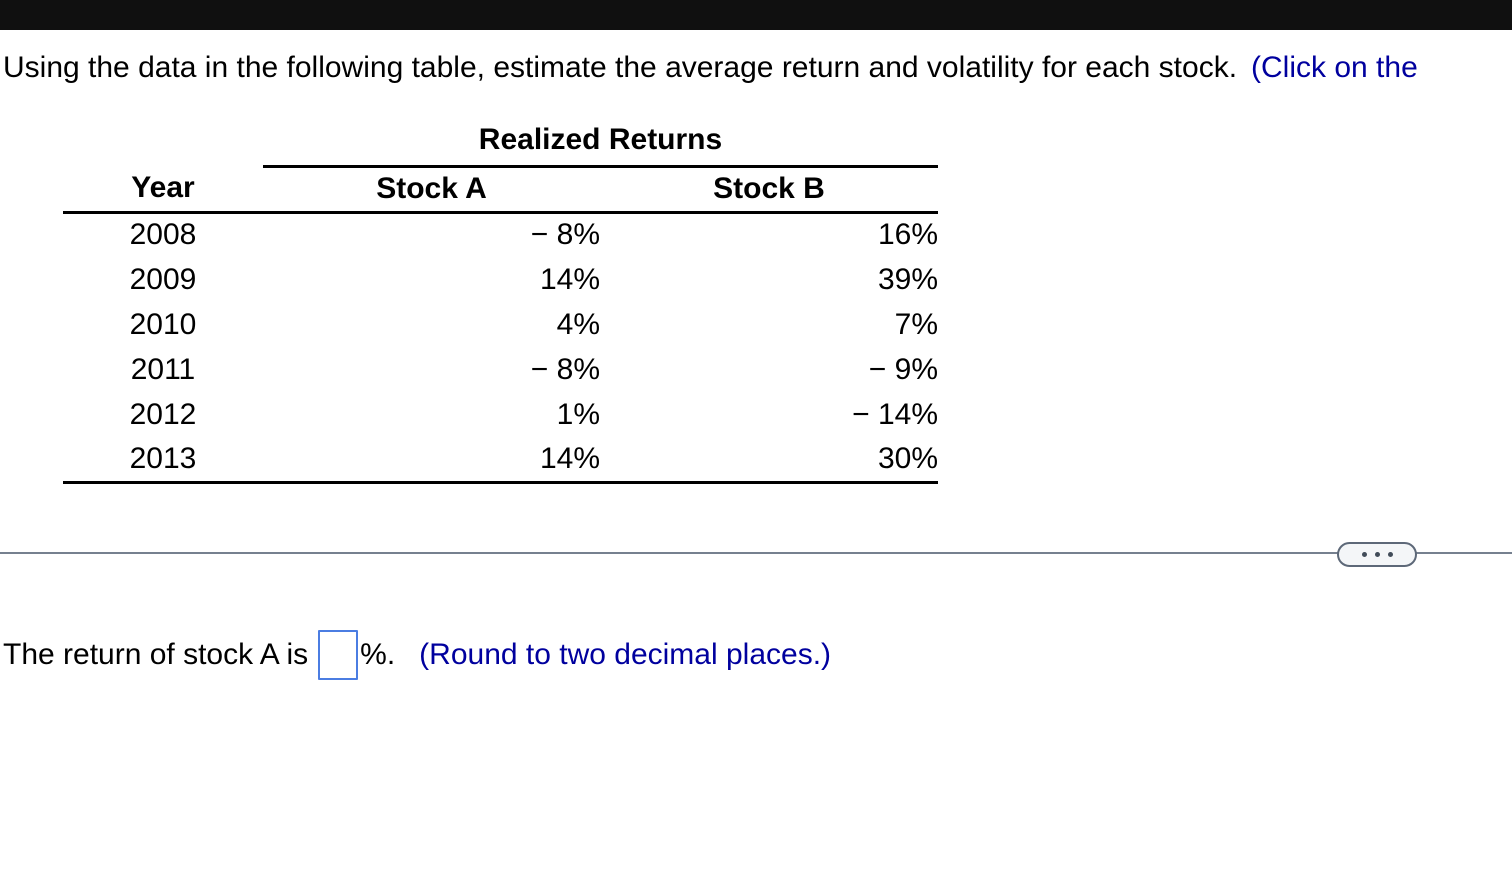  Describe the element at coordinates (500, 414) in the screenshot. I see `table-row: 2012 1% − 14%` at that location.